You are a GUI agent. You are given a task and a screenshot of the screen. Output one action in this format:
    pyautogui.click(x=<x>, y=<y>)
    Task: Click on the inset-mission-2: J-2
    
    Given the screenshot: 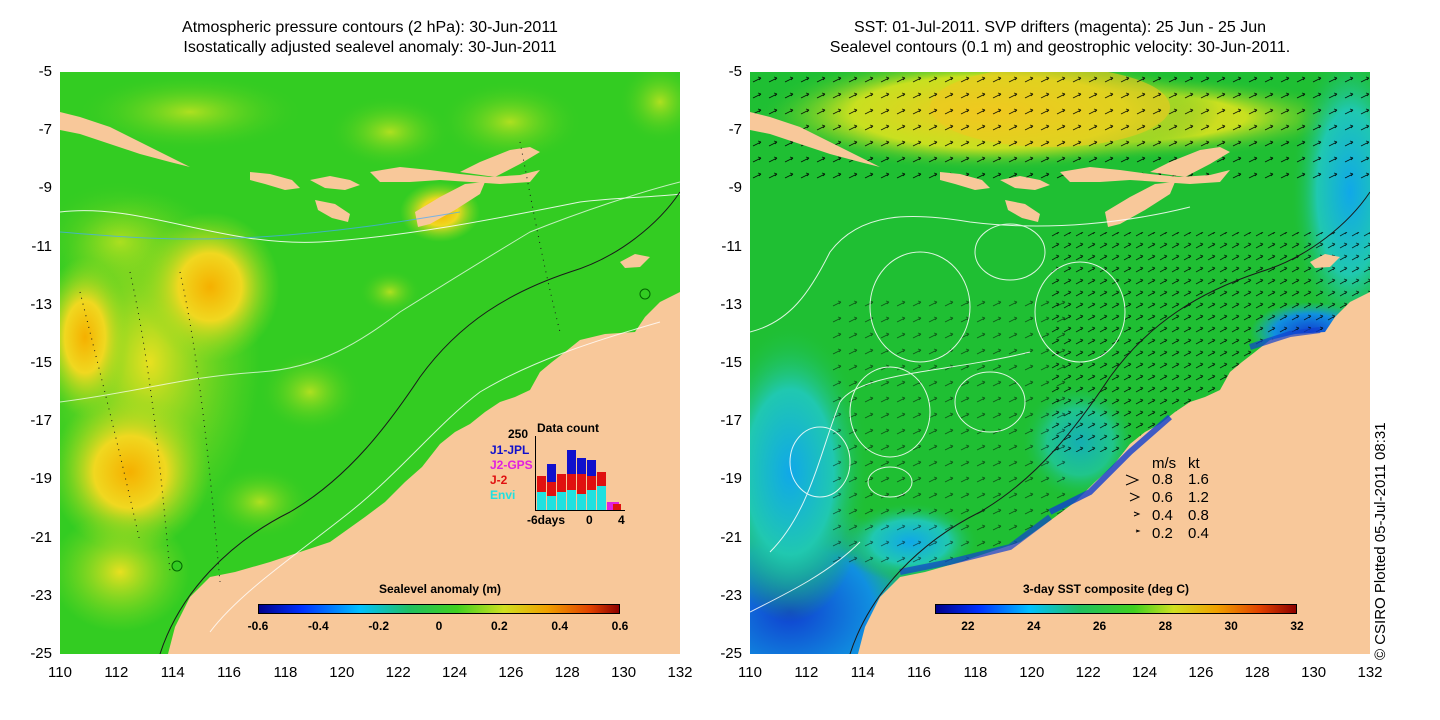 What is the action you would take?
    pyautogui.click(x=499, y=480)
    